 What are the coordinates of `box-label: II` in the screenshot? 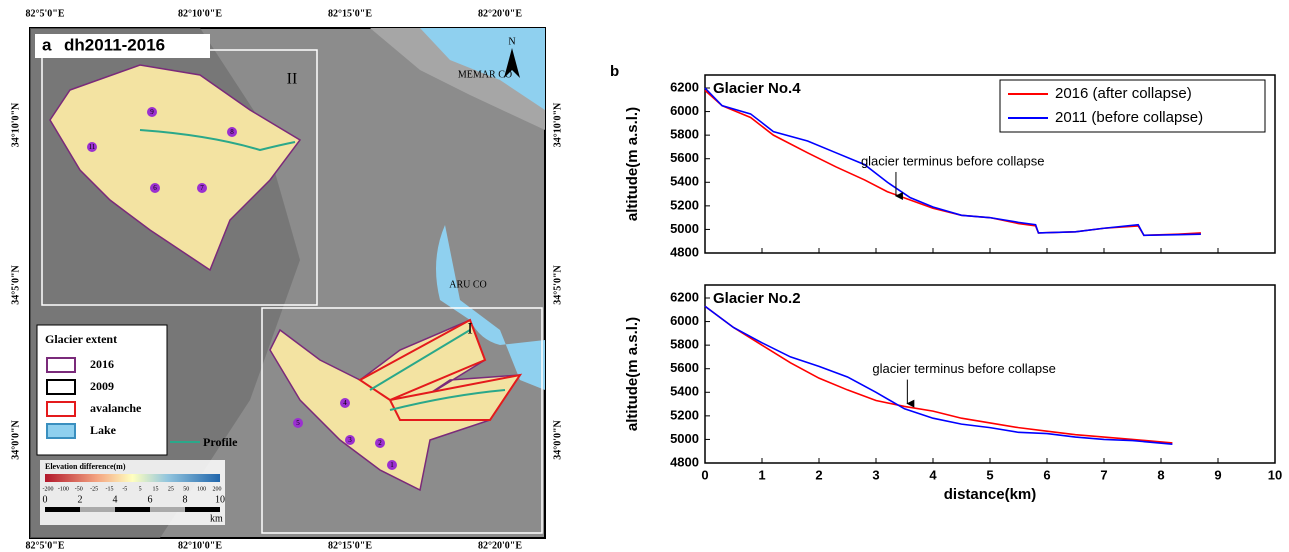 It's located at (292, 79).